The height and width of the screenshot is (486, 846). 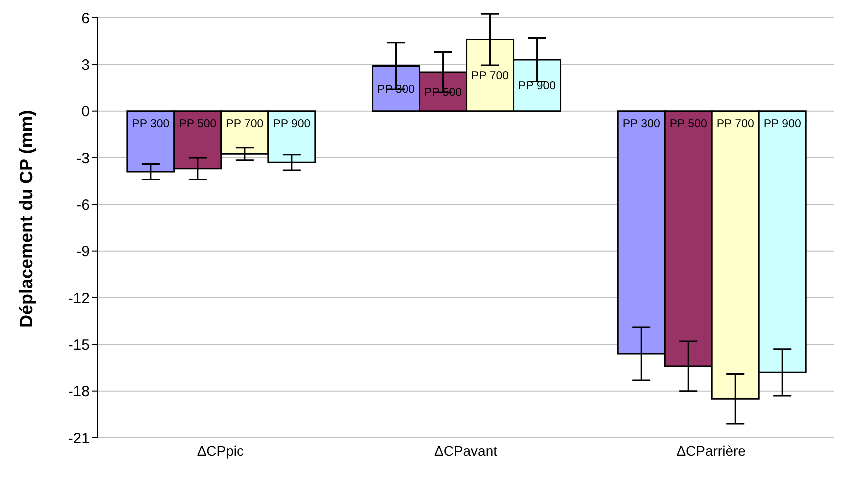 I want to click on x-tick-label: ΔCParrière, so click(x=711, y=450).